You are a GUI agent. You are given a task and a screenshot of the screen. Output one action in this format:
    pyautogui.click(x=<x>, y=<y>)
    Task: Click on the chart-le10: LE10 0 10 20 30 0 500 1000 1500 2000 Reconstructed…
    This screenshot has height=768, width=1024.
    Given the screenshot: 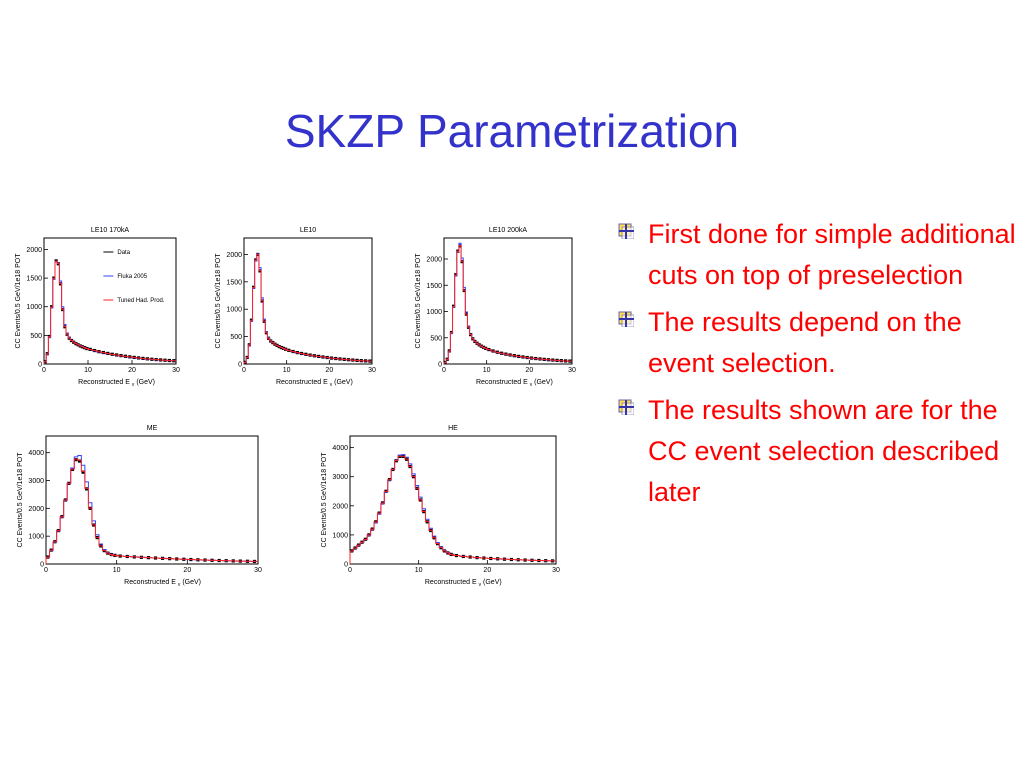 What is the action you would take?
    pyautogui.click(x=296, y=306)
    